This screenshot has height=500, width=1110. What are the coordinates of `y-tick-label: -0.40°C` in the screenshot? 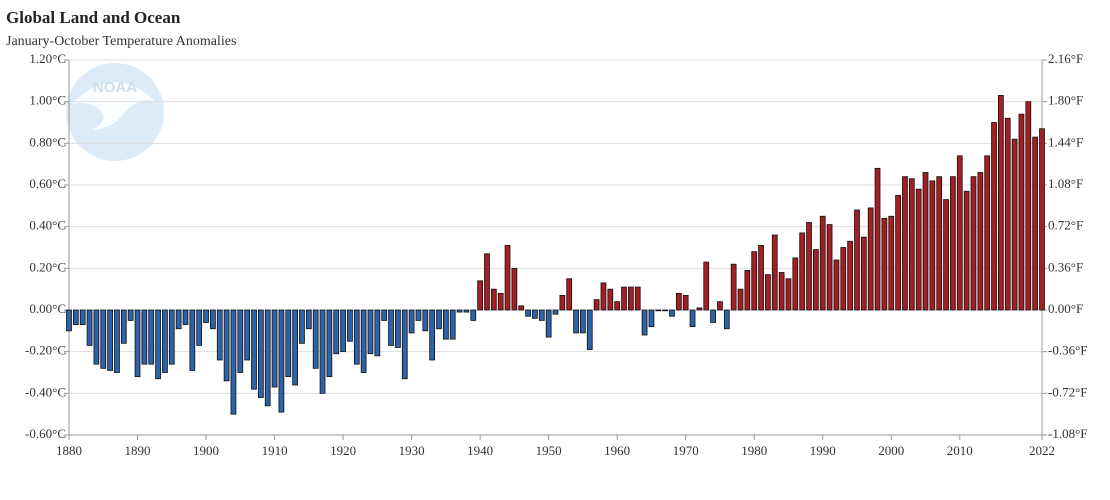 It's located at (45, 391).